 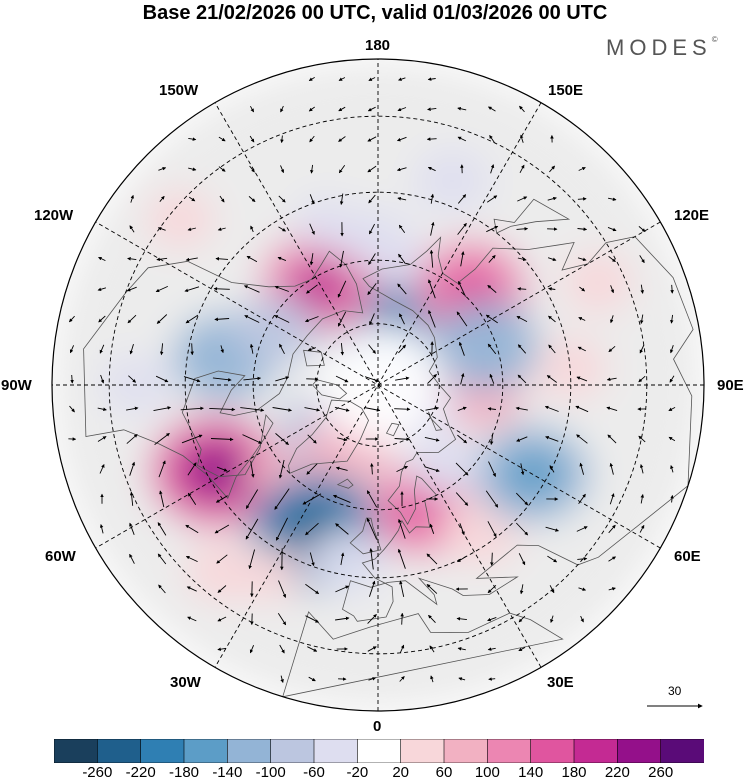 I want to click on colorbar, so click(x=379, y=751).